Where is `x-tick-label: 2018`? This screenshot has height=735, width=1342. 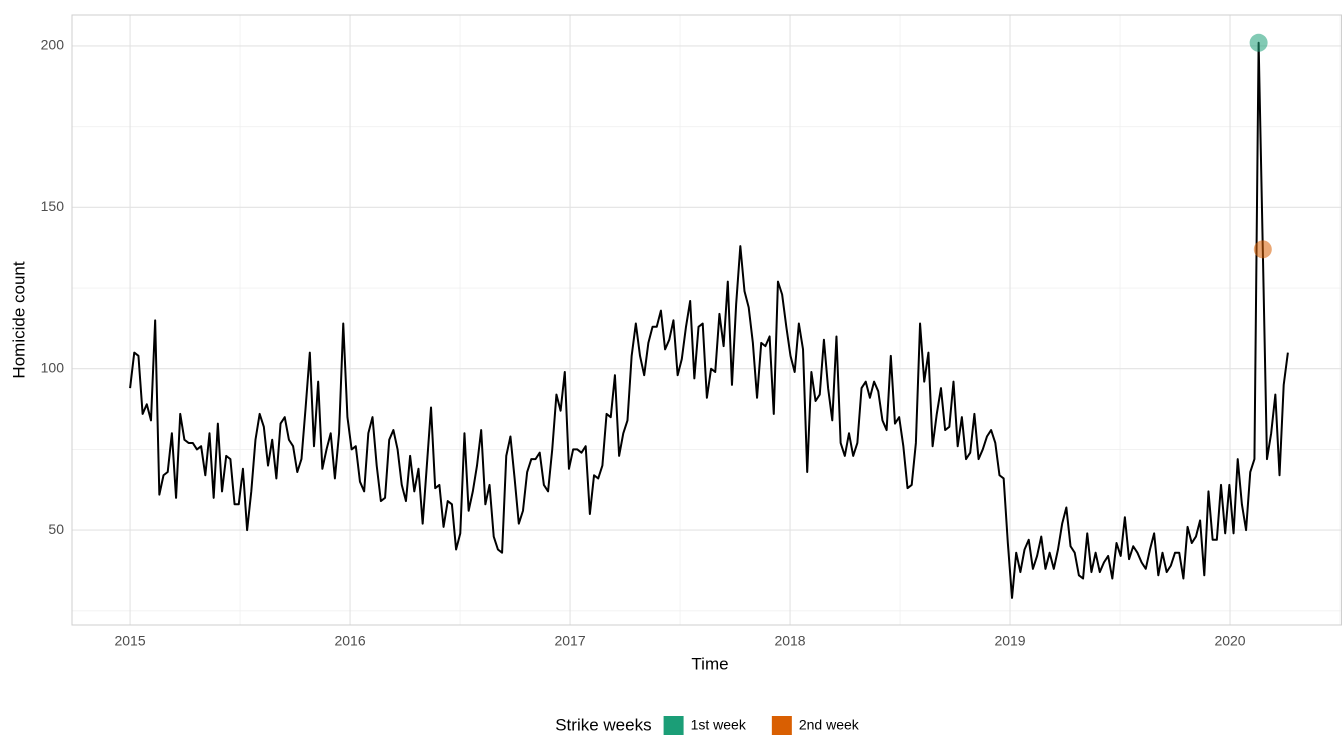 x-tick-label: 2018 is located at coordinates (789, 641).